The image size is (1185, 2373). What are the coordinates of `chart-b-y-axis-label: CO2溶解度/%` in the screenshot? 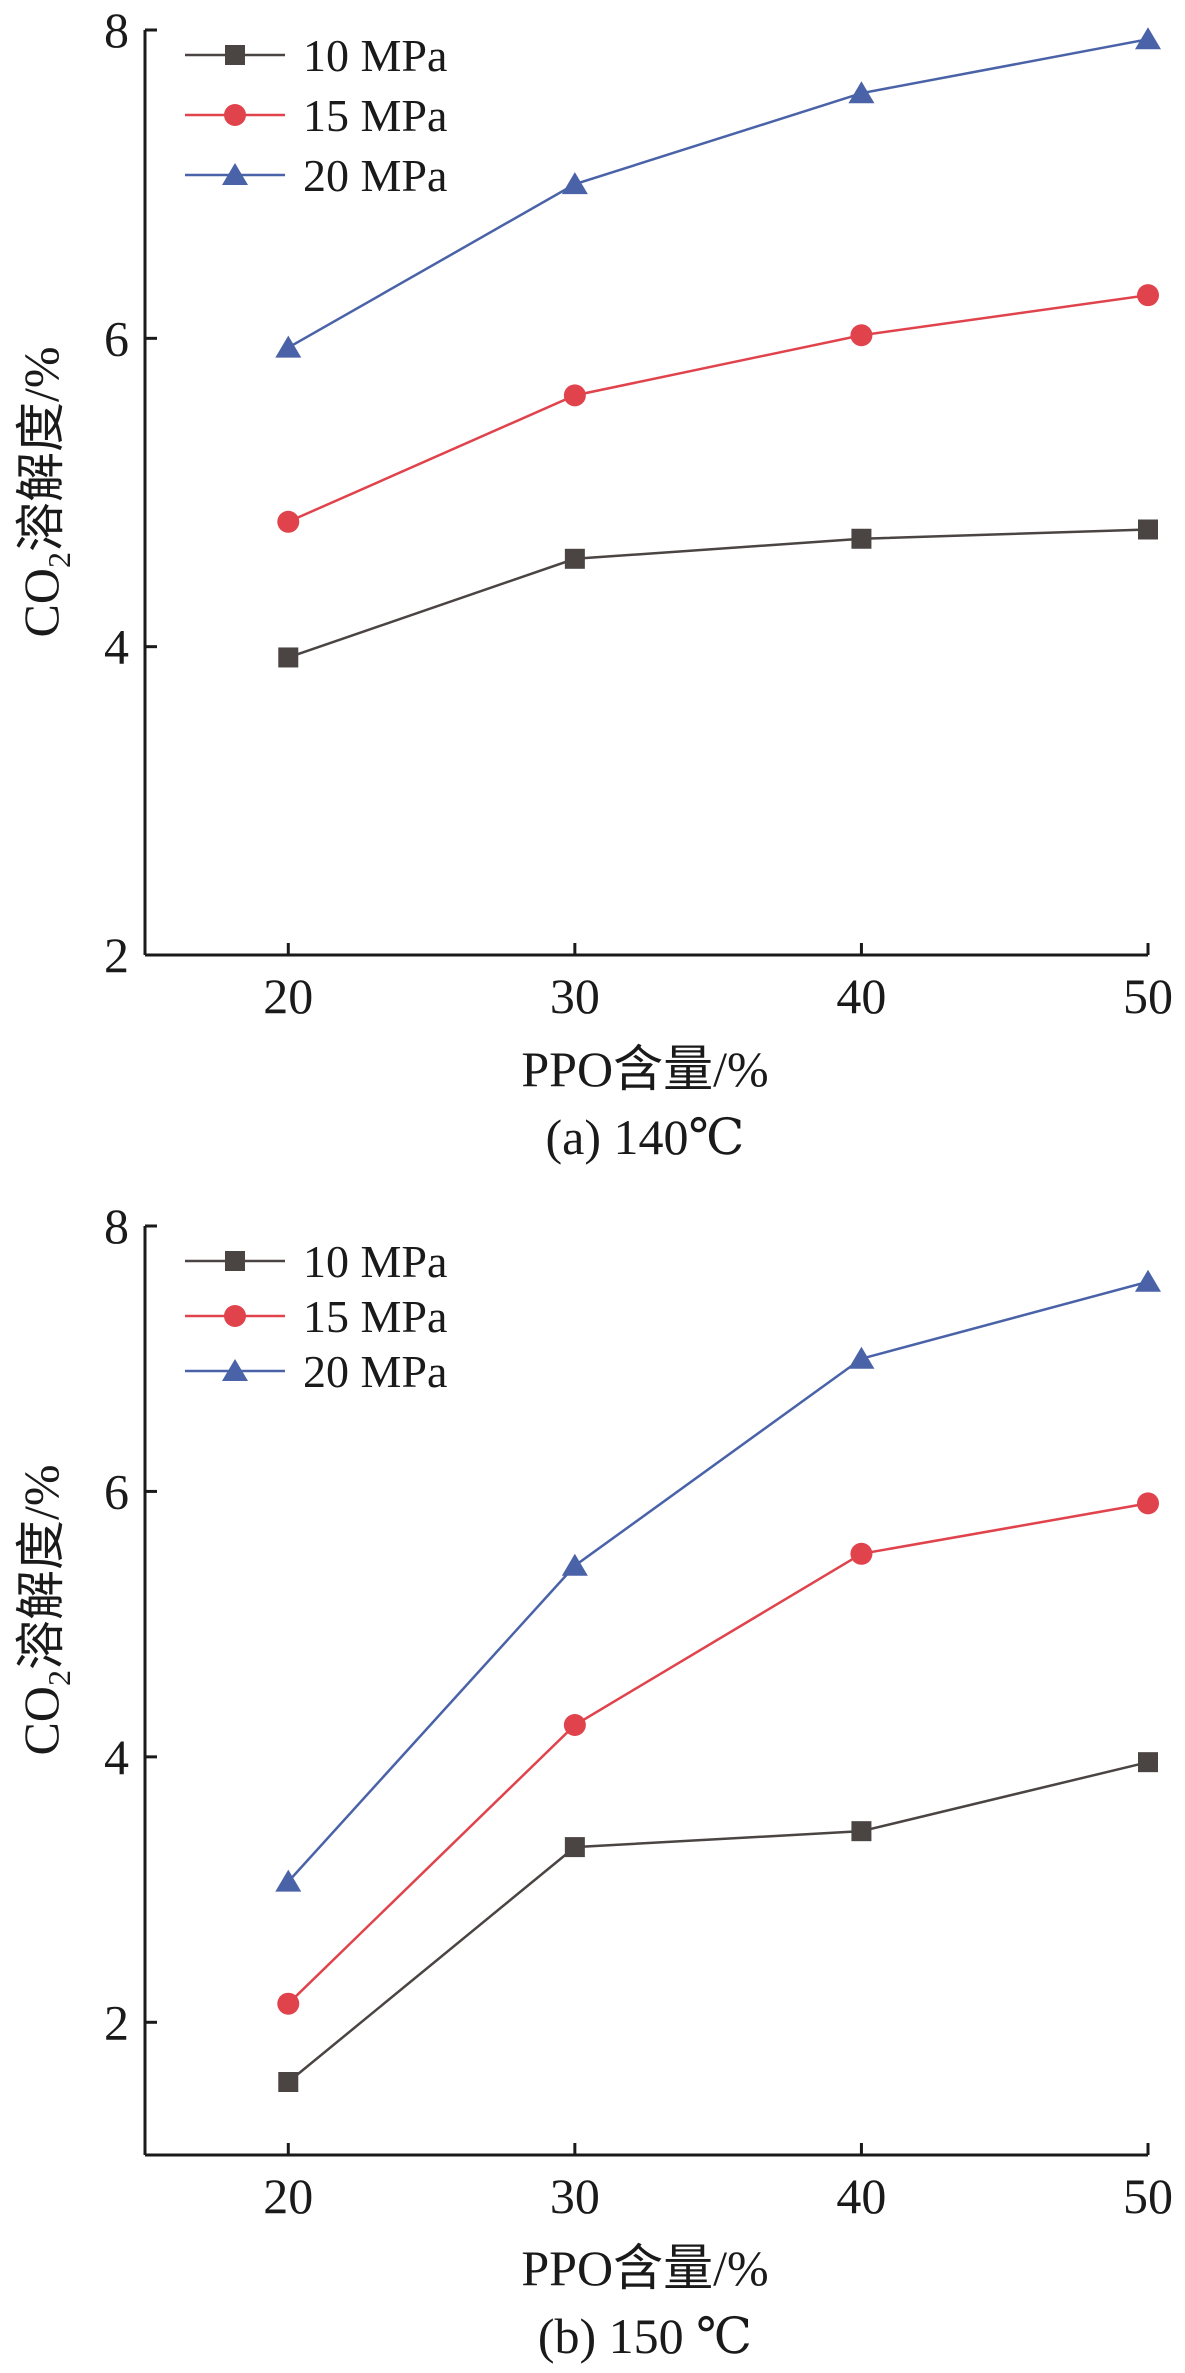 It's located at (45, 1609).